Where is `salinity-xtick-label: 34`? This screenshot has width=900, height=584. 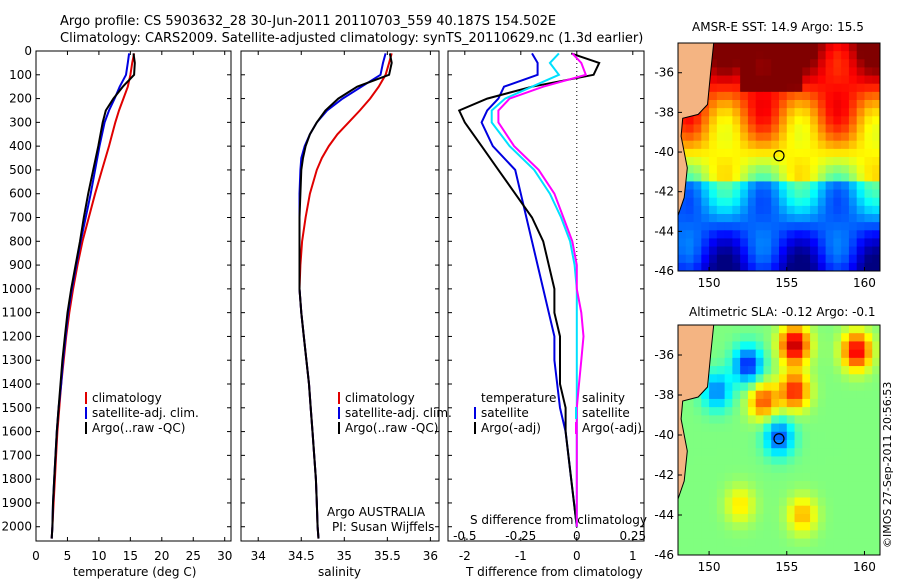 salinity-xtick-label: 34 is located at coordinates (258, 556).